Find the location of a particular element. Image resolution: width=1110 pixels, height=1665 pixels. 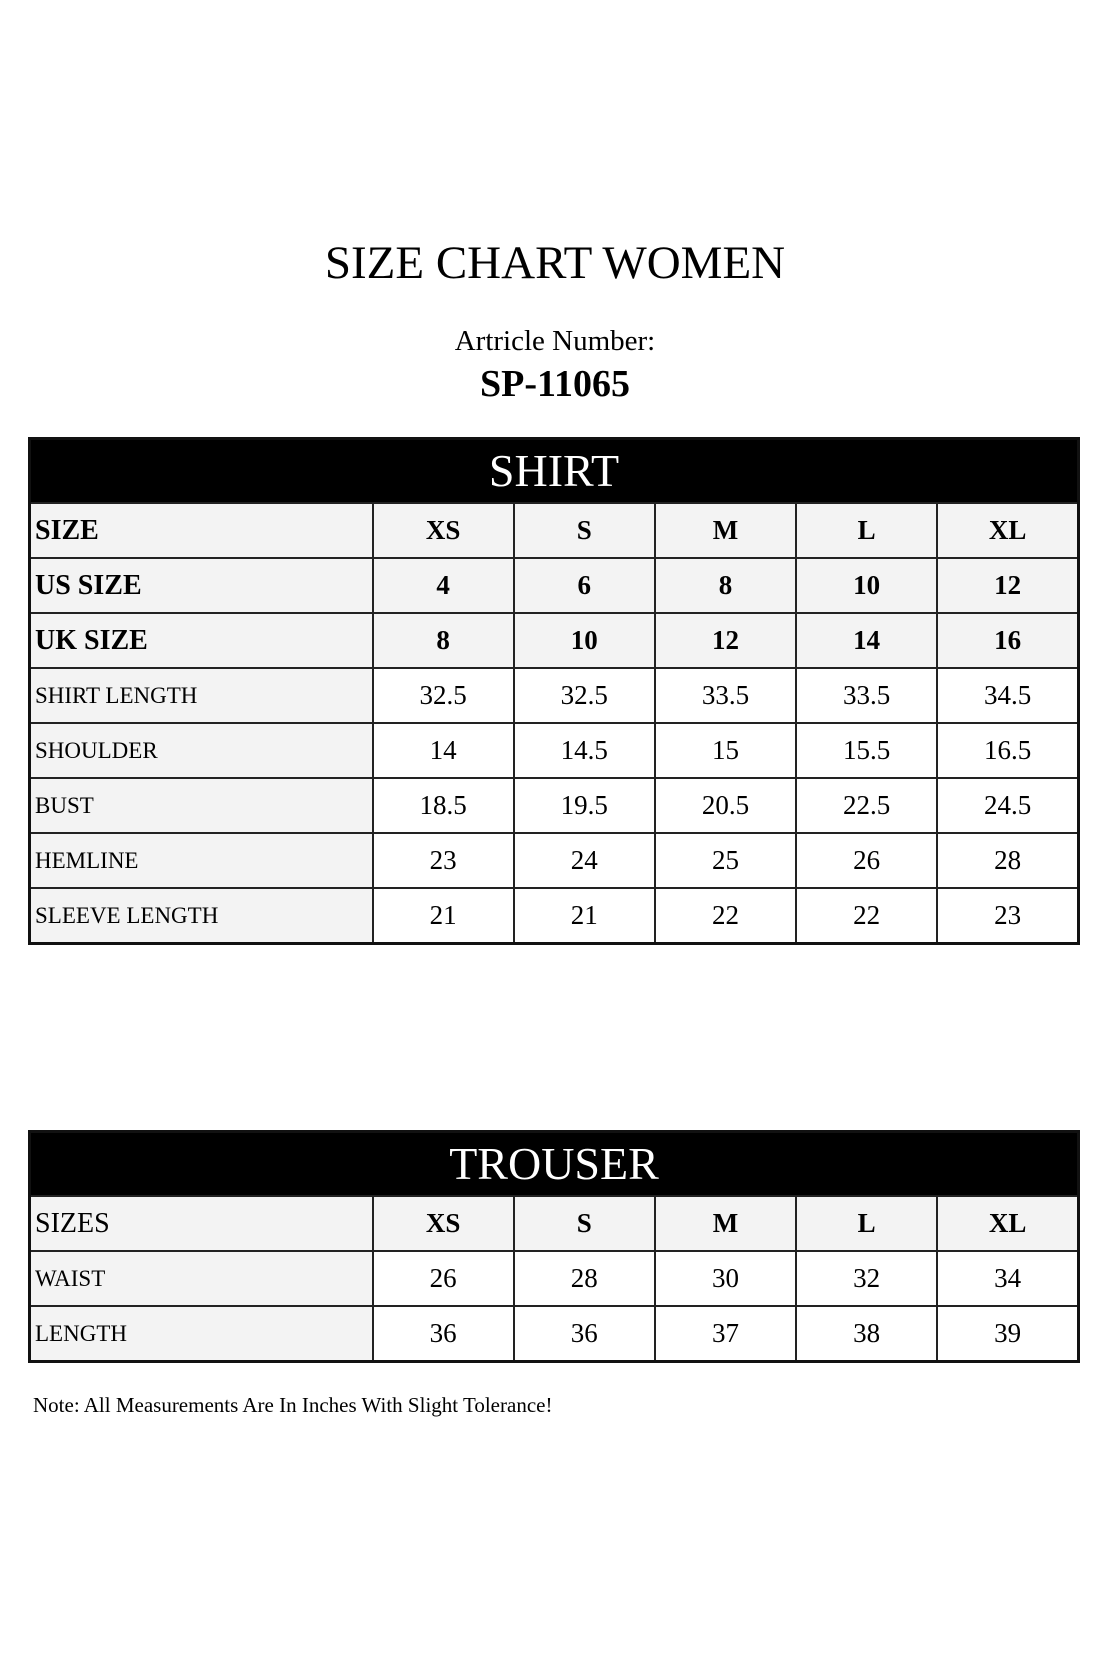

table-row: HEMLINE 23 24 25 26 28 is located at coordinates (554, 860).